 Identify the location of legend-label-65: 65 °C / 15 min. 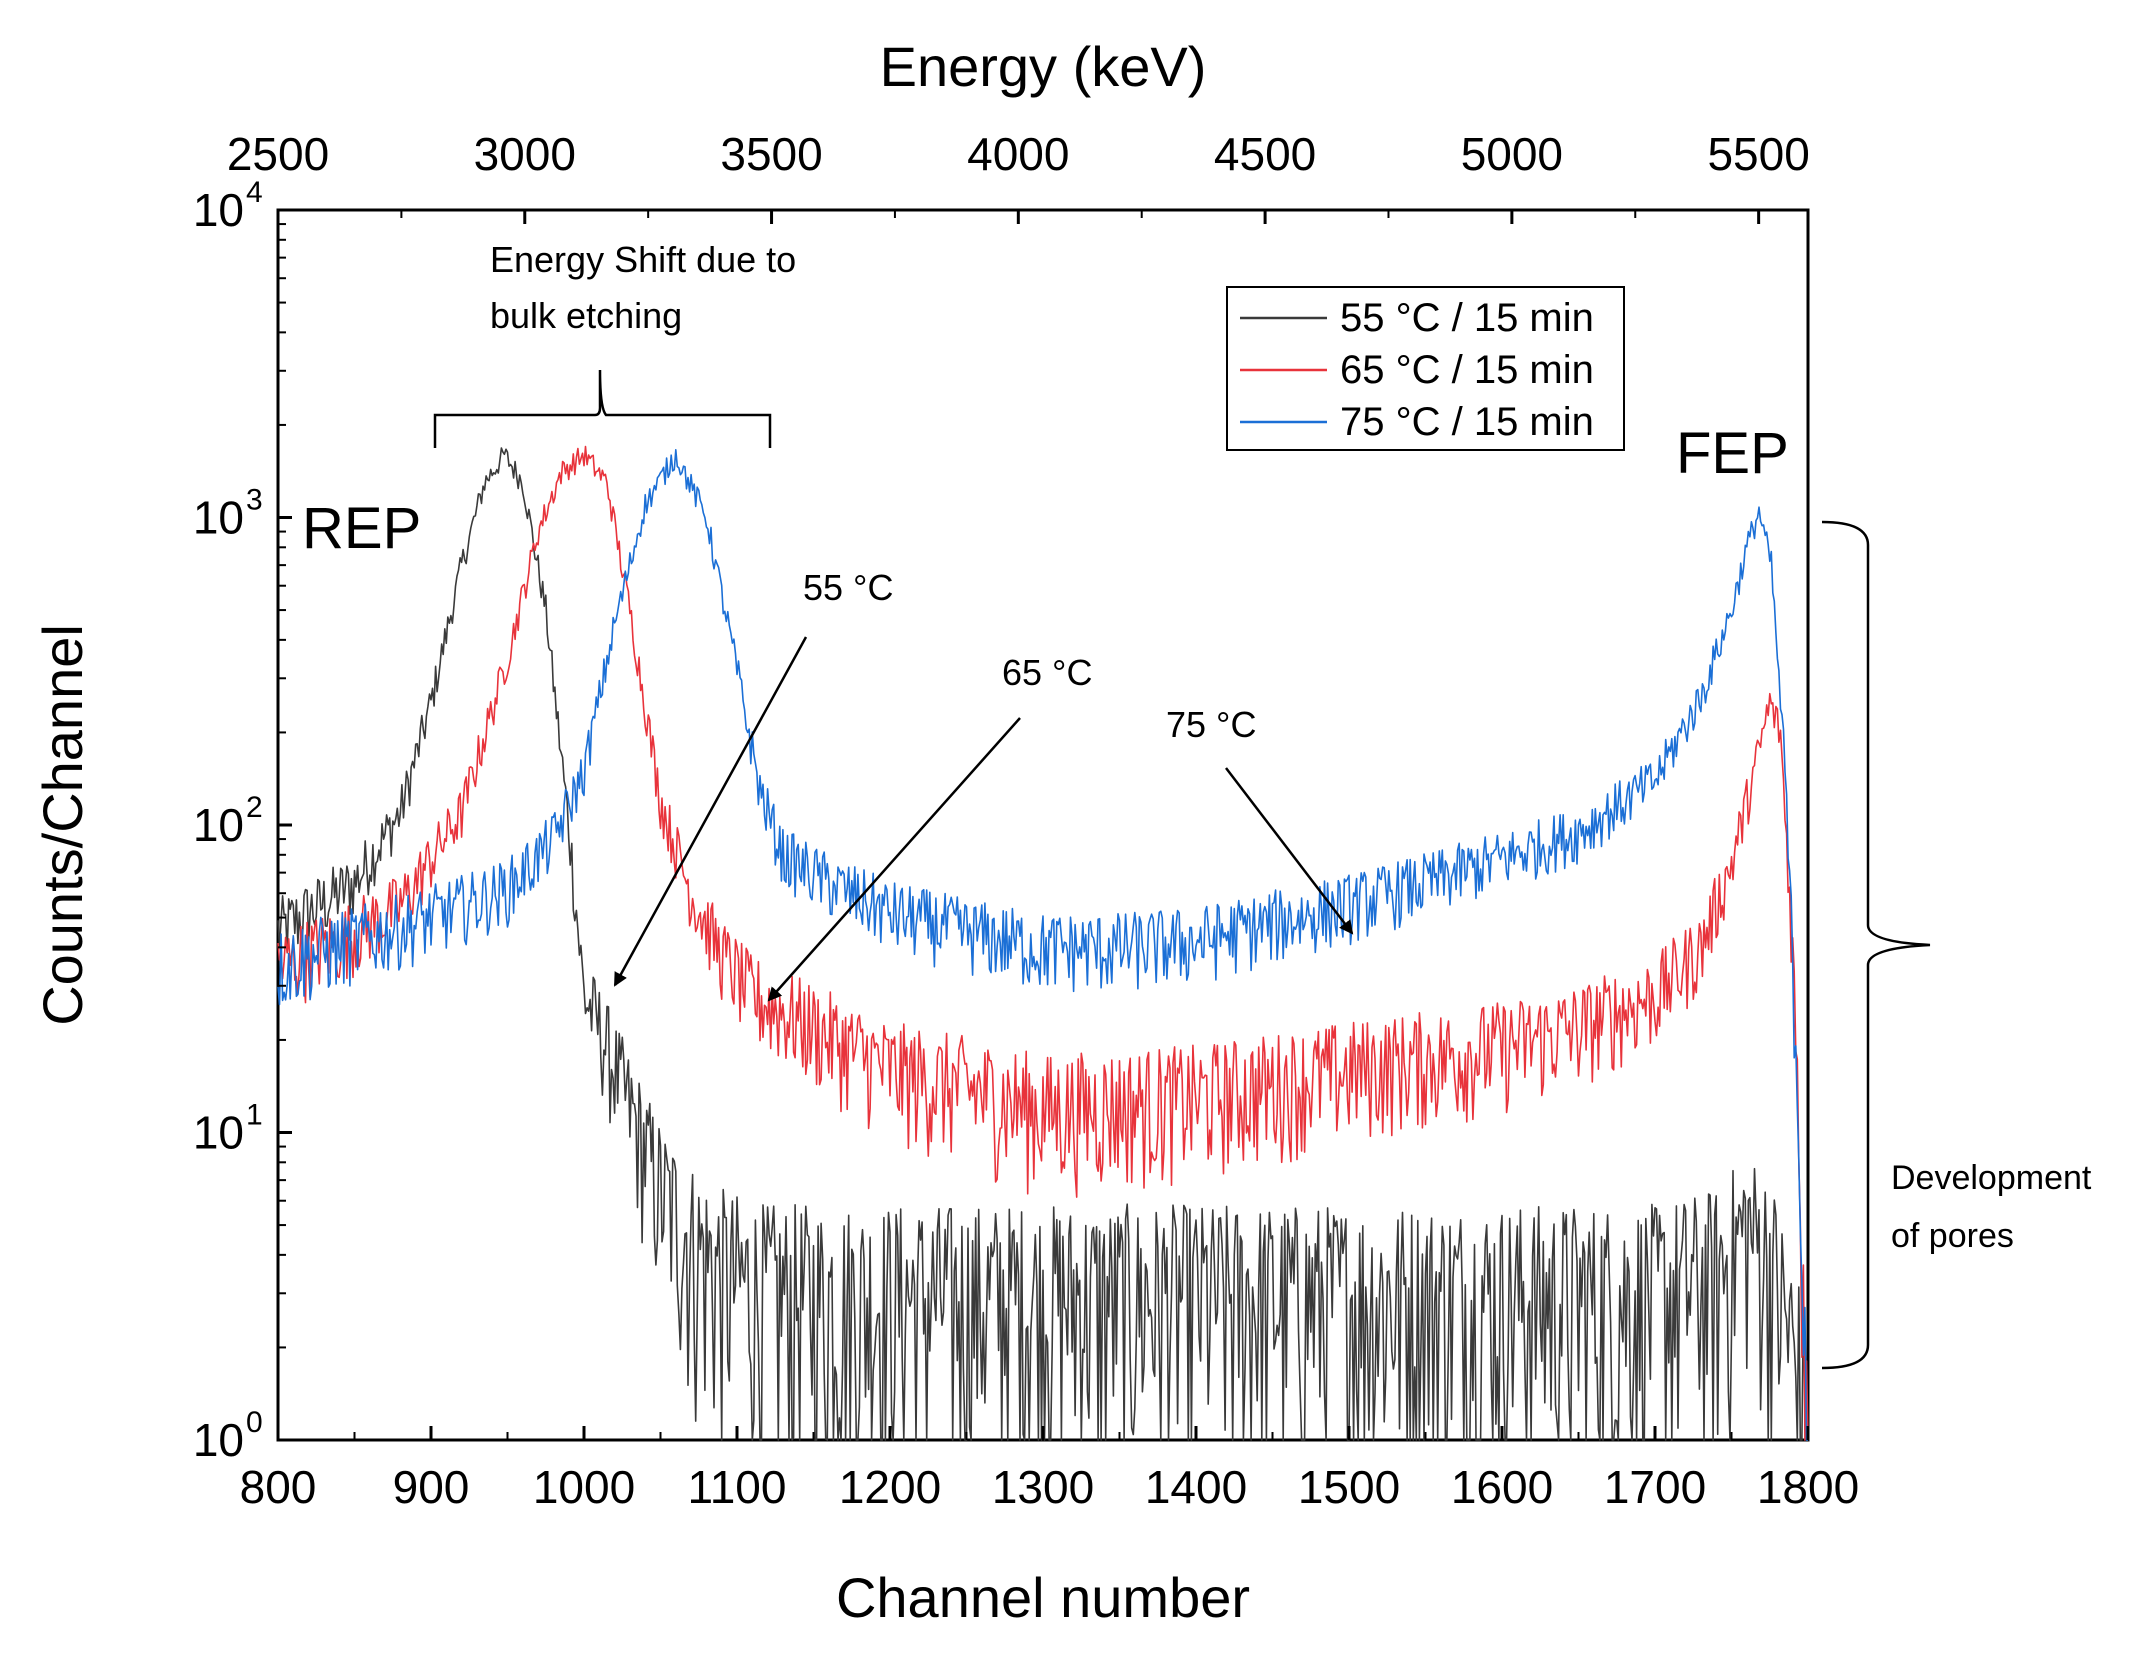
(1467, 370).